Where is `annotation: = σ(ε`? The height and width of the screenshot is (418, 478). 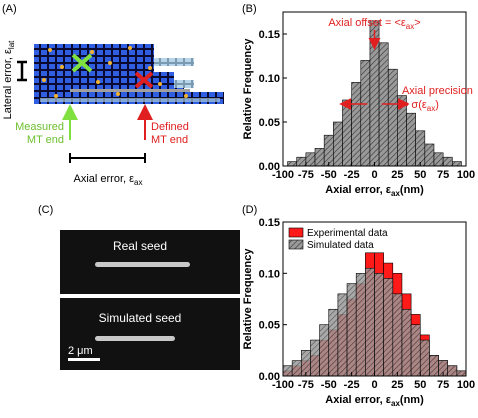
annotation: = σ(ε is located at coordinates (414, 105).